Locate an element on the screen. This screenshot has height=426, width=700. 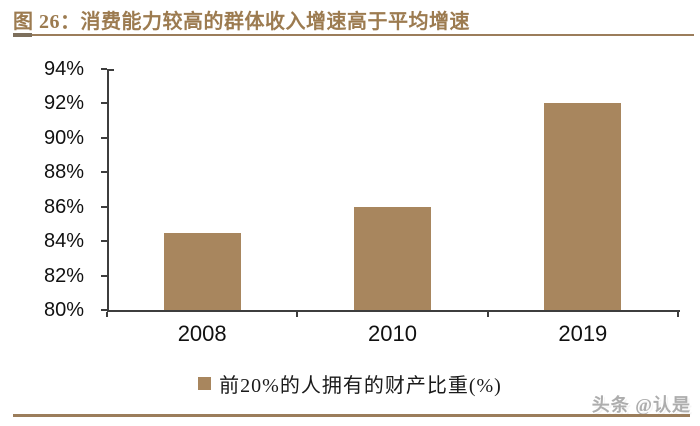
footer-rule is located at coordinates (351, 415).